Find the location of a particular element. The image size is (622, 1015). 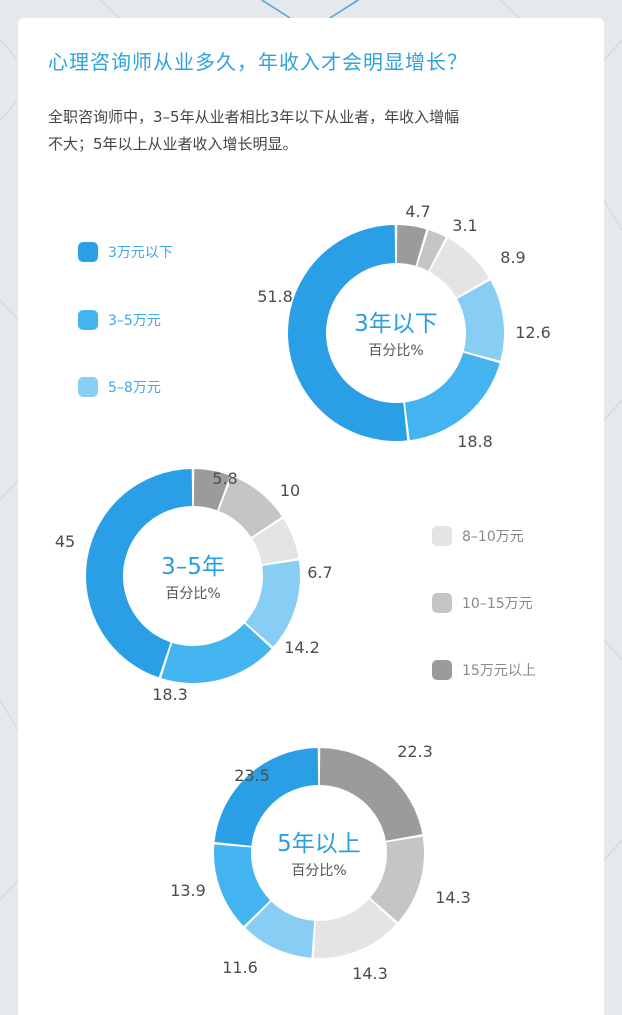

subtitle-line-1: 全职咨询师中，3–5年从业者相比3年以下从业者，年收入增幅 is located at coordinates (253, 117).